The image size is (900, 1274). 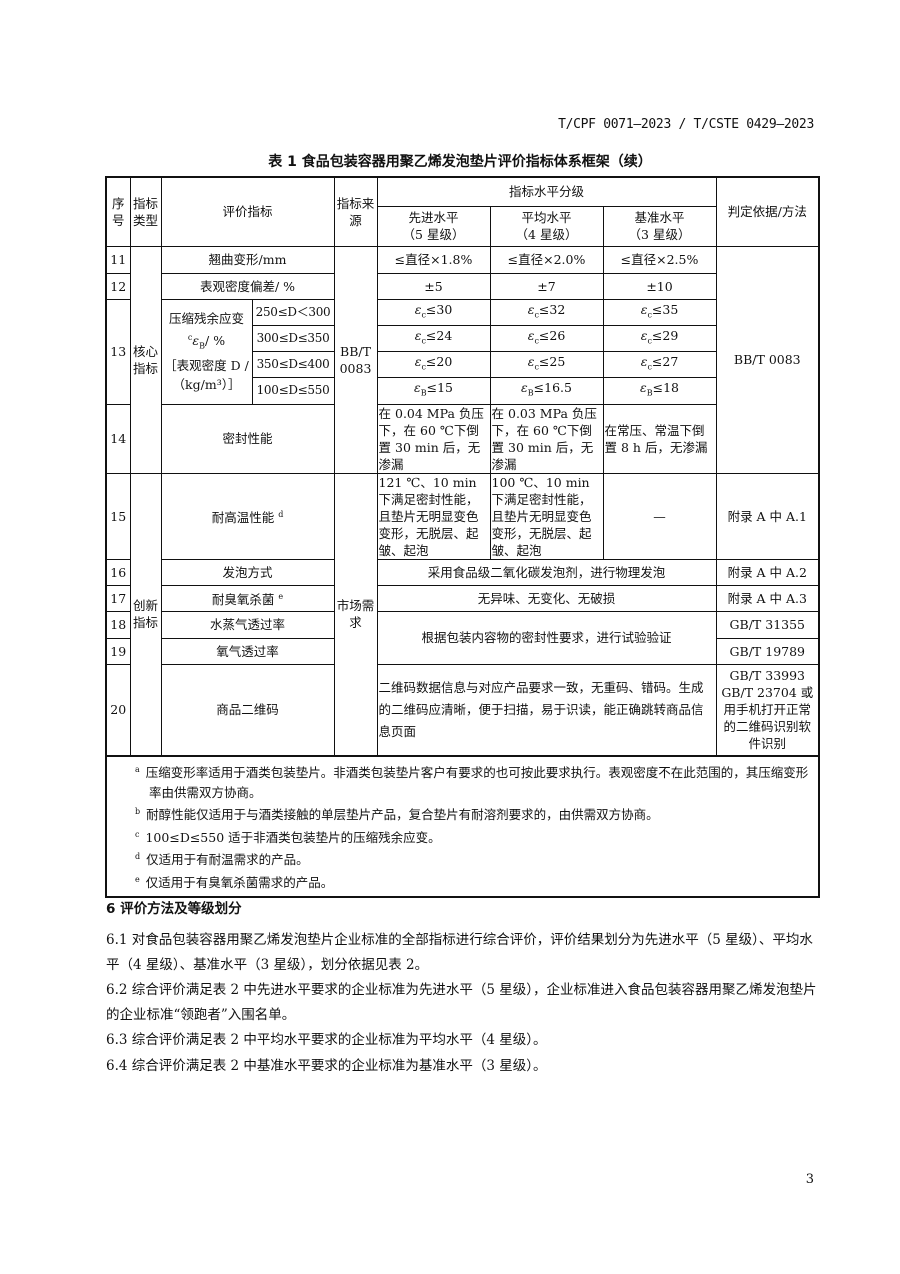 What do you see at coordinates (234, 883) in the screenshot?
I see `footnote: e 仅适用于有臭氧杀菌需求的产品。` at bounding box center [234, 883].